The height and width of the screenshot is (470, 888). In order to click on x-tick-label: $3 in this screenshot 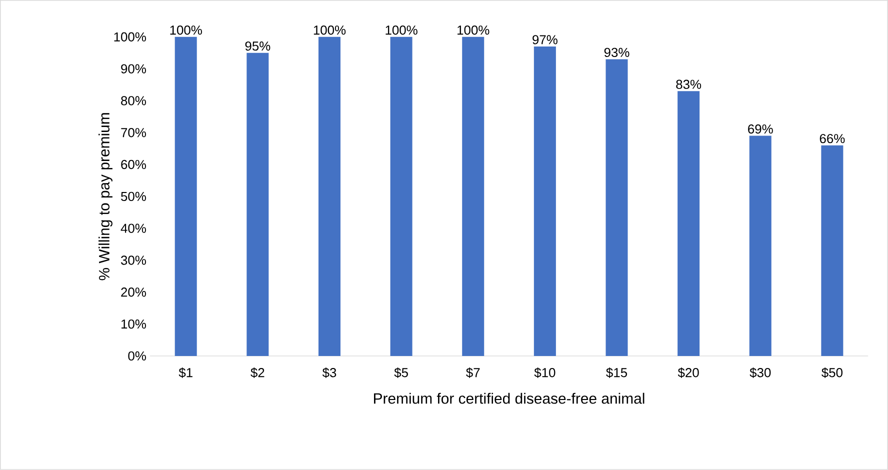, I will do `click(329, 373)`.